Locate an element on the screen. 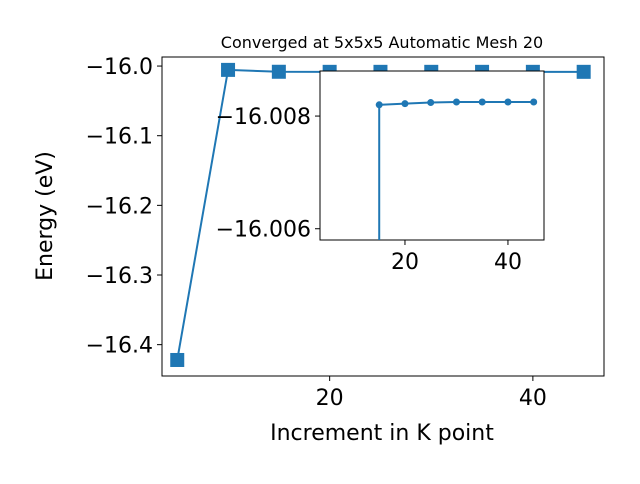 Image resolution: width=640 pixels, height=484 pixels. inset-series-line is located at coordinates (456, 170).